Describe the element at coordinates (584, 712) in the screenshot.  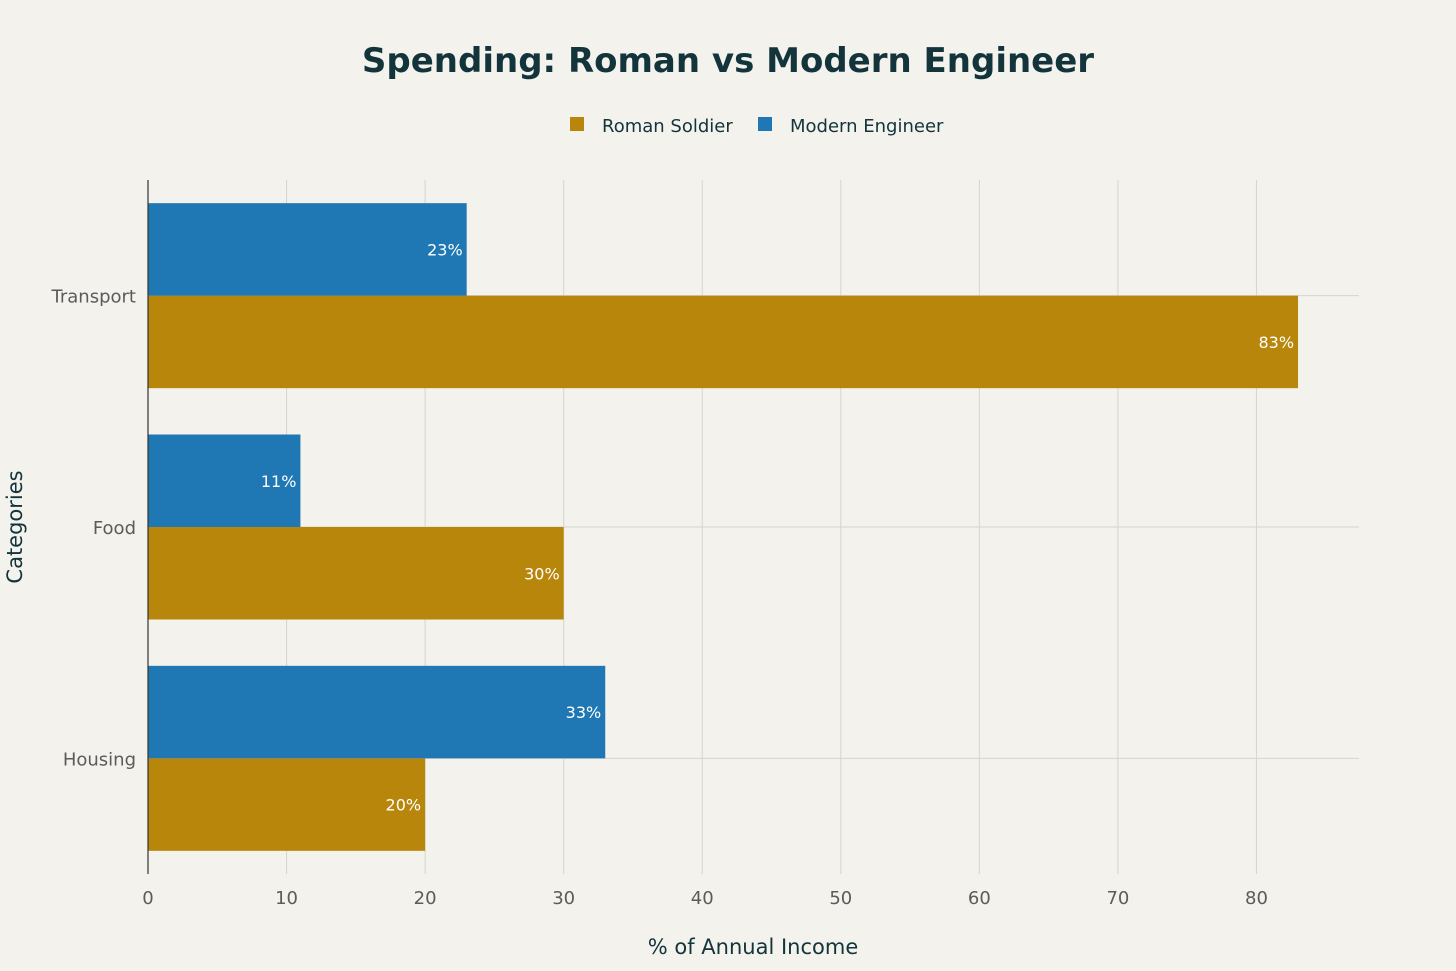
I see `bar-label-modern-engineer-housing: 33%` at that location.